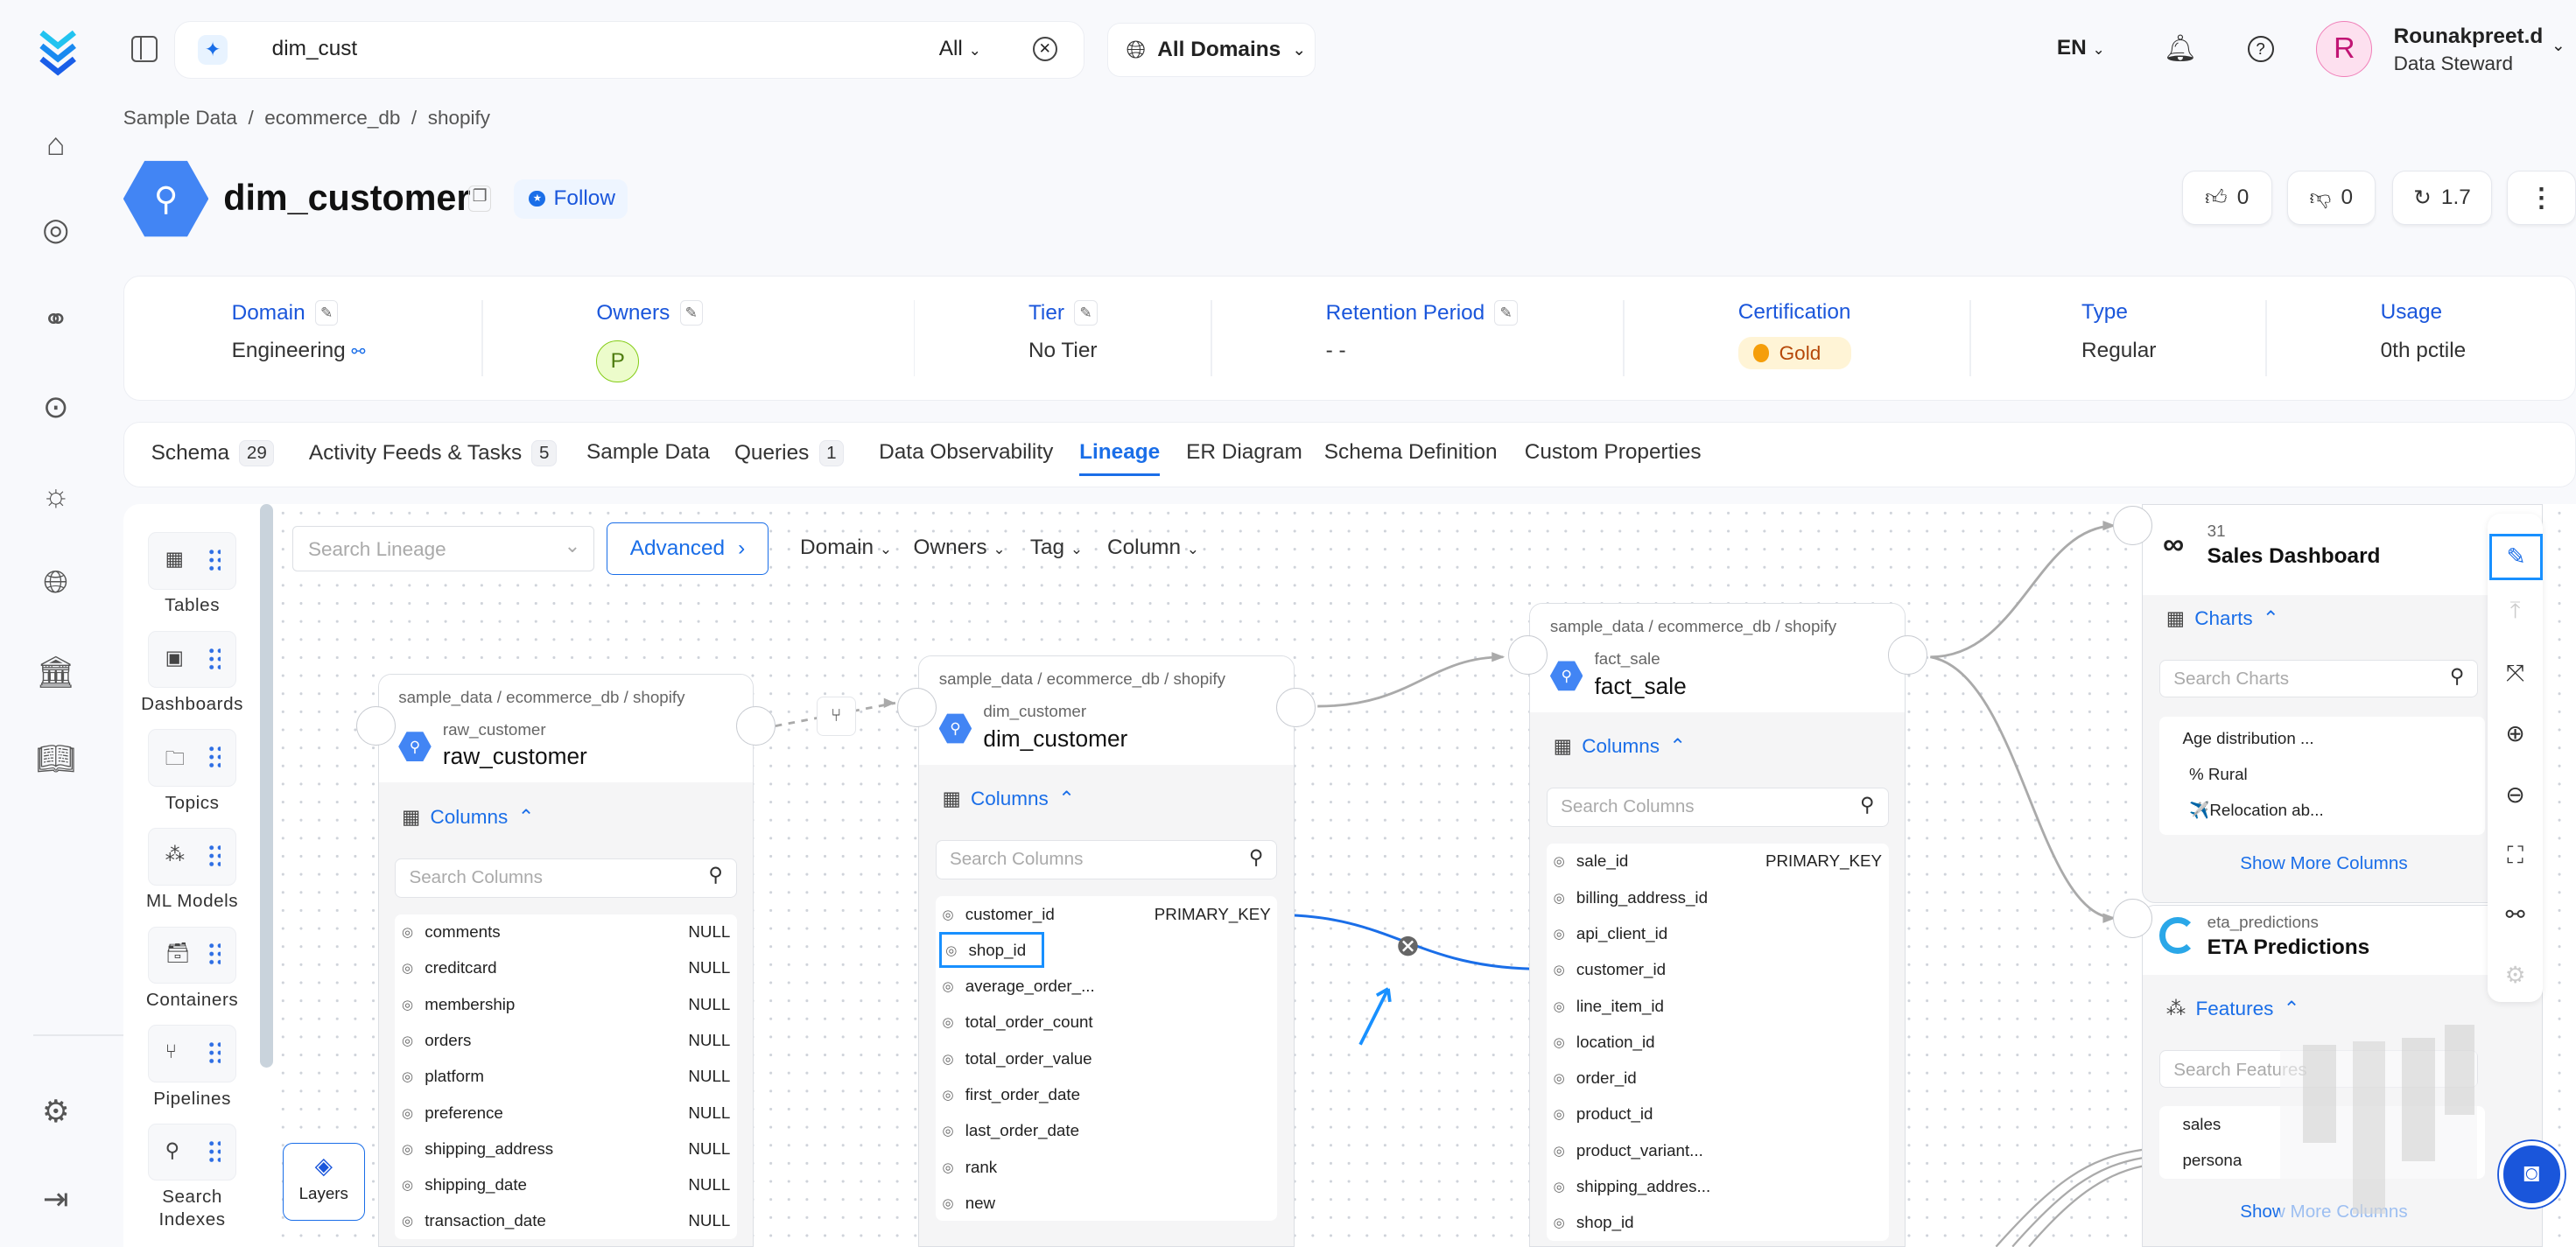 The width and height of the screenshot is (2576, 1247). What do you see at coordinates (1057, 548) in the screenshot?
I see `filter-tag: Tag ⌄` at bounding box center [1057, 548].